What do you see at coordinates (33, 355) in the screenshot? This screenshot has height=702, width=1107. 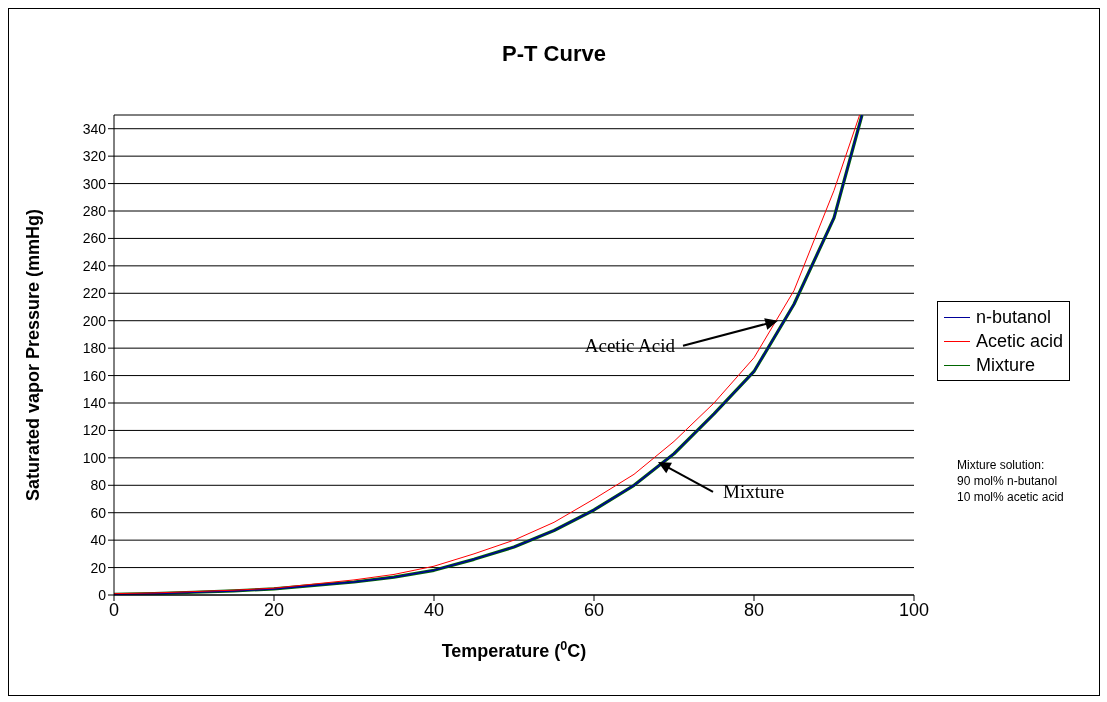 I see `y-axis-title: Saturated vapor Pressure (mmHg)` at bounding box center [33, 355].